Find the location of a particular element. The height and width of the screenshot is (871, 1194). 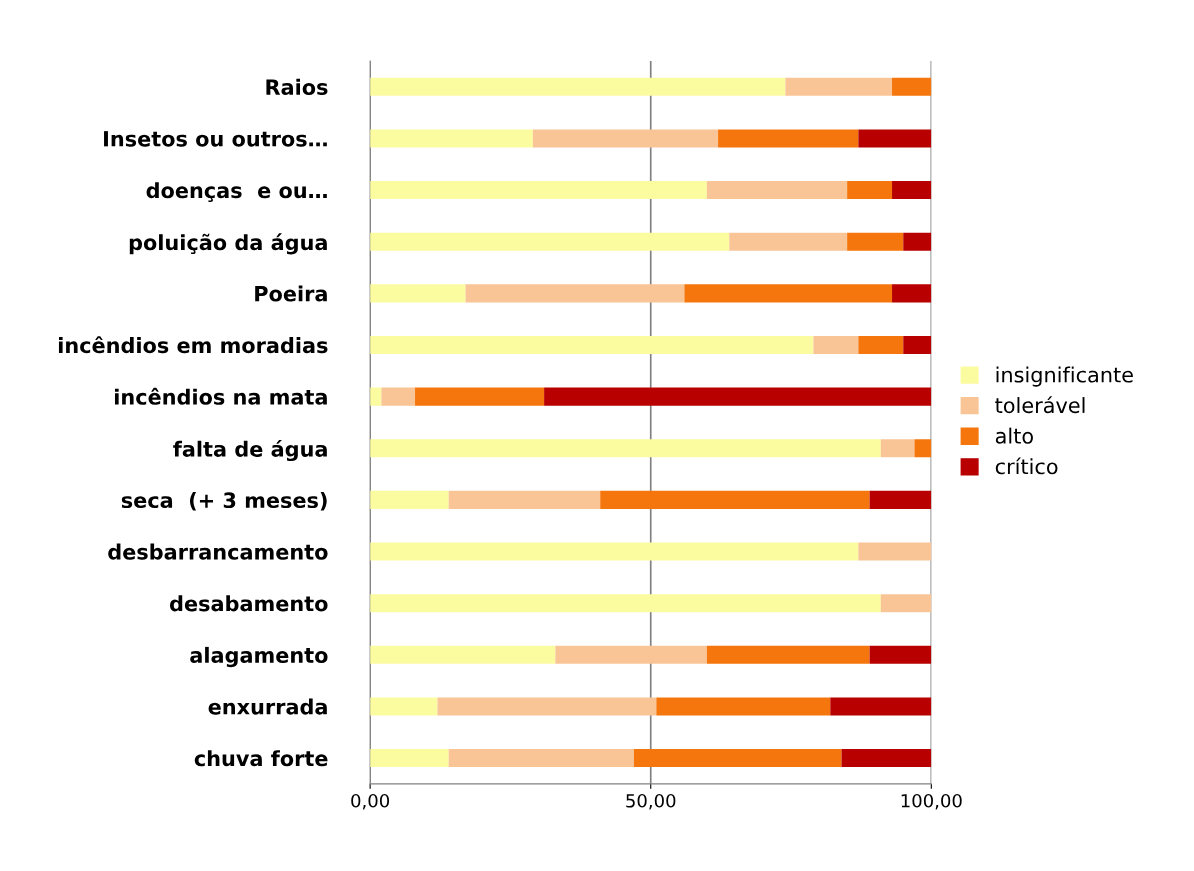

y-tick-label: seca (+ 3 meses) is located at coordinates (224, 501).